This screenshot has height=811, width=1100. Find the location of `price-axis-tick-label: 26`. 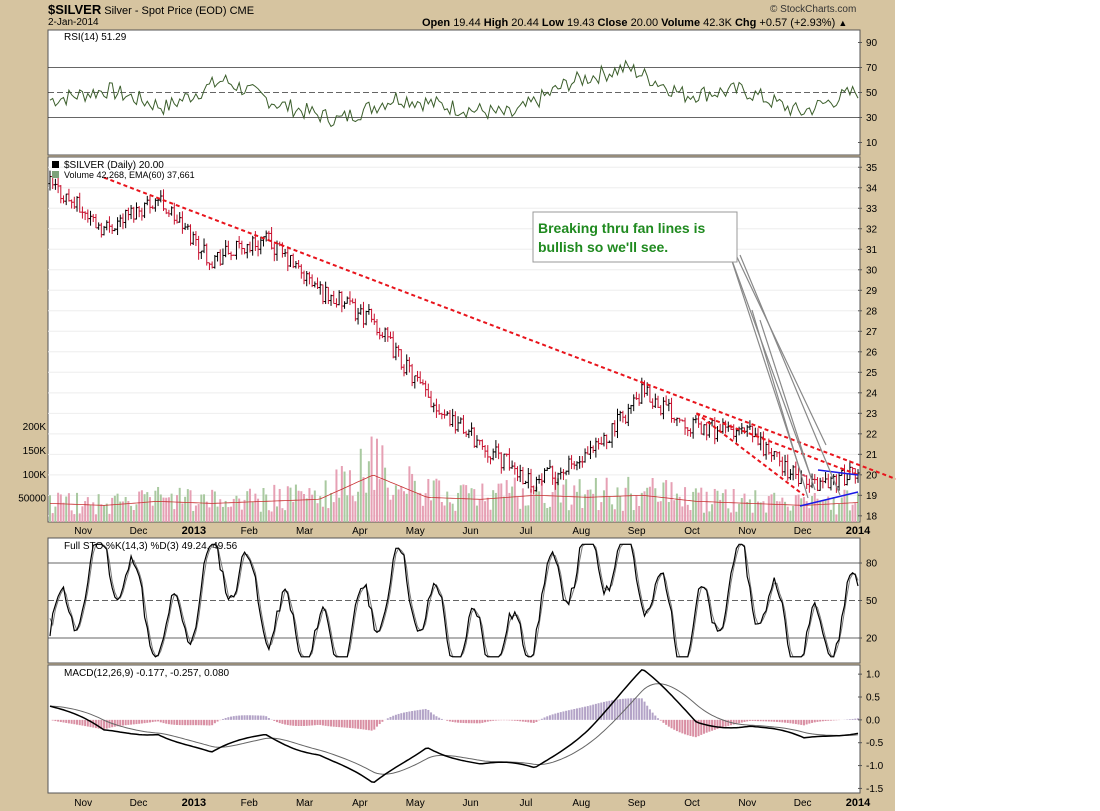

price-axis-tick-label: 26 is located at coordinates (872, 352).